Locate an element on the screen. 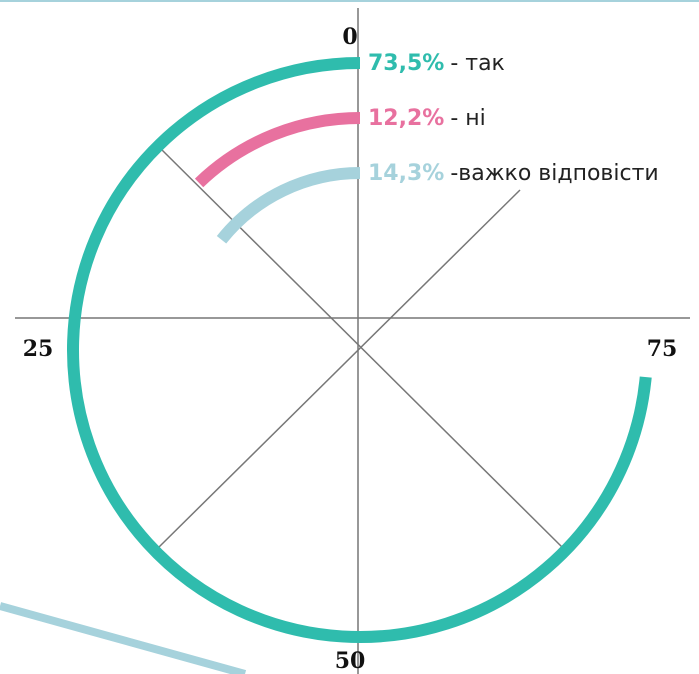  legend-item: 73,5% - так is located at coordinates (436, 63).